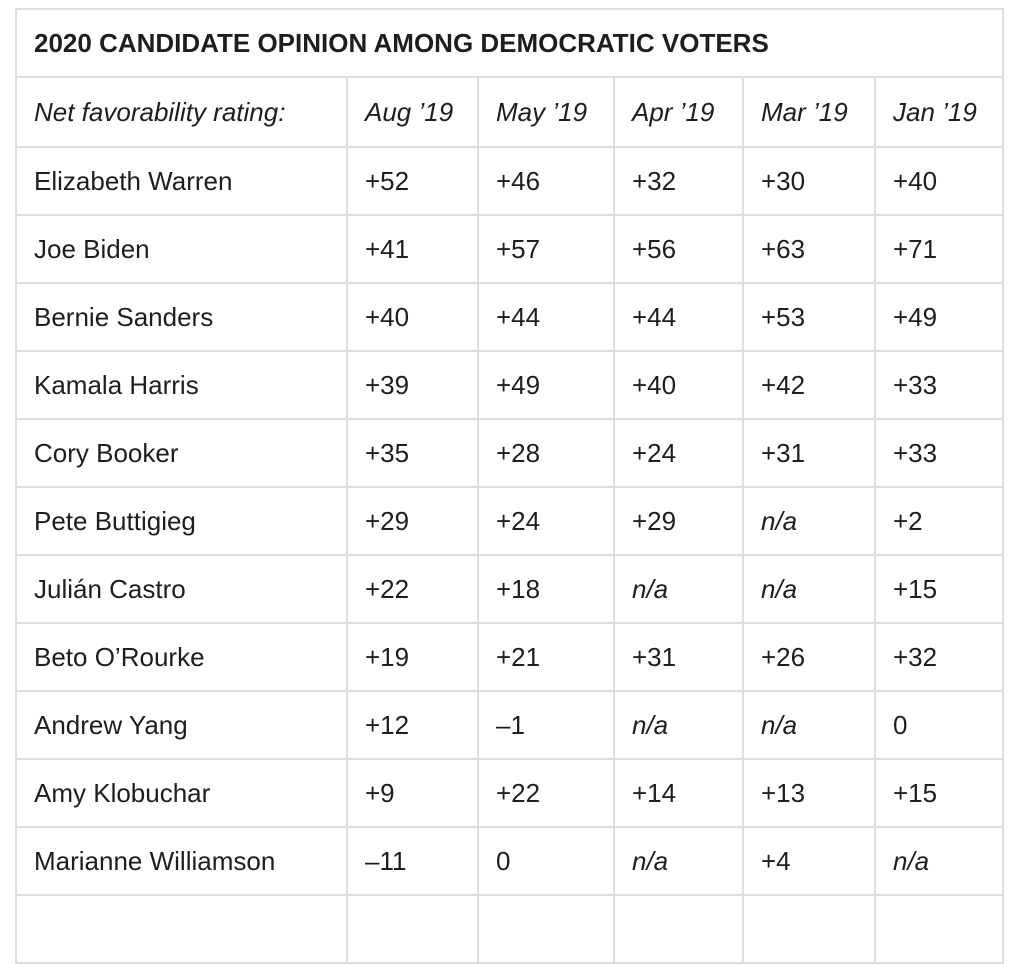  What do you see at coordinates (181, 317) in the screenshot?
I see `candidate-name: Bernie Sanders` at bounding box center [181, 317].